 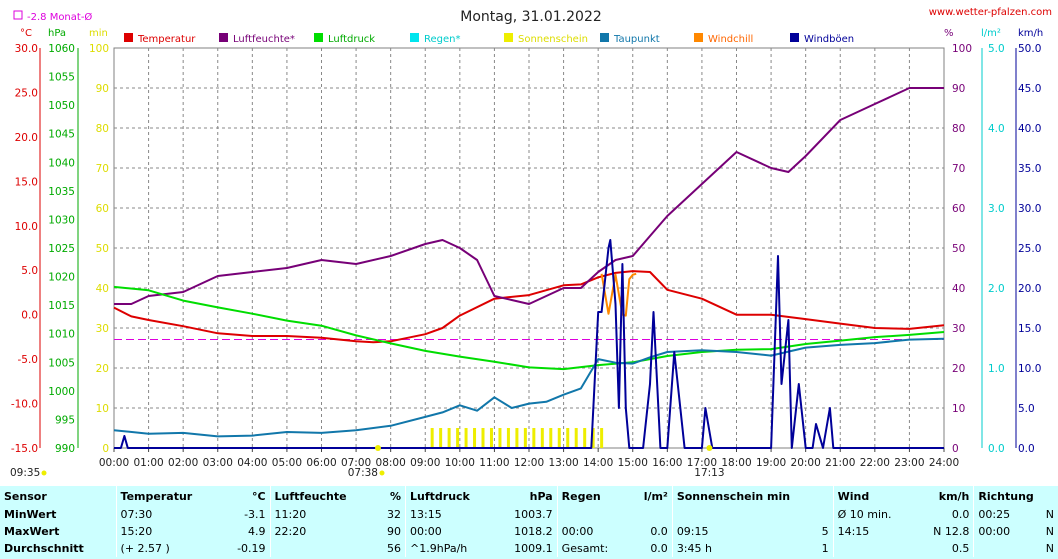 What do you see at coordinates (44, 473) in the screenshot?
I see `now-sun-icon` at bounding box center [44, 473].